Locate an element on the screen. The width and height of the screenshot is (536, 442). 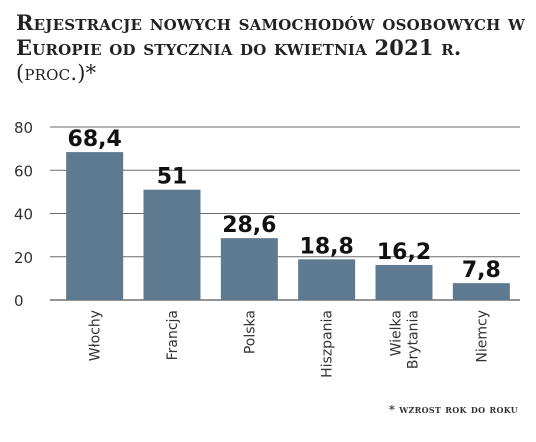
value-label: 68,4 is located at coordinates (95, 139).